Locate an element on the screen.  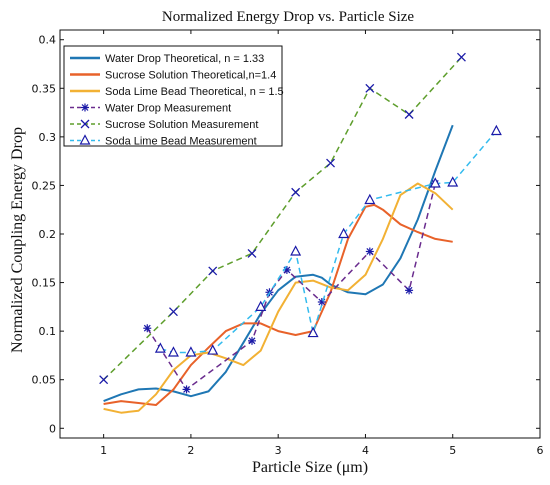
x-tick-label: 4 is located at coordinates (365, 450).